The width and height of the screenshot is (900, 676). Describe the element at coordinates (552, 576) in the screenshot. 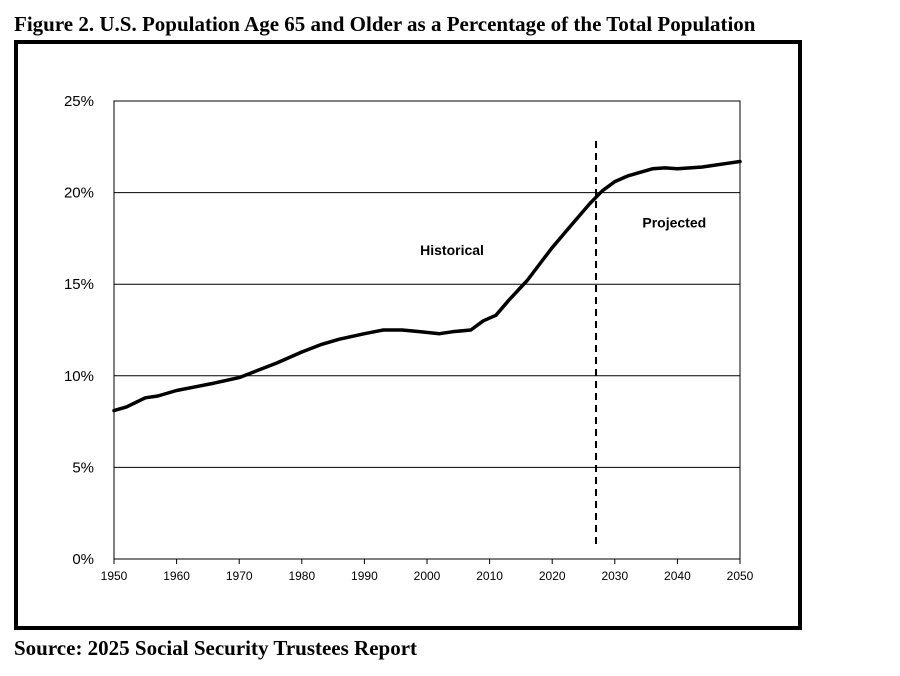

I see `x-tick-label: 2020` at that location.